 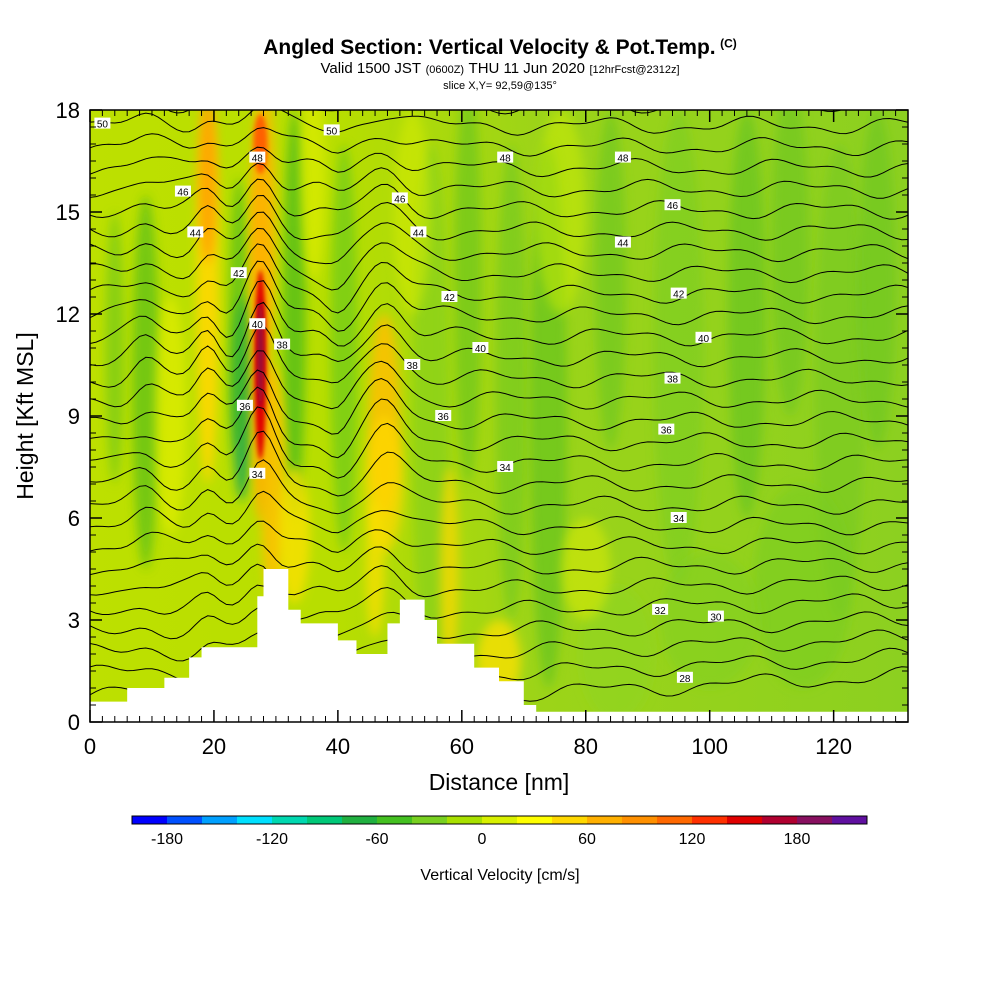 I want to click on contour-label-text: 50, so click(x=103, y=125).